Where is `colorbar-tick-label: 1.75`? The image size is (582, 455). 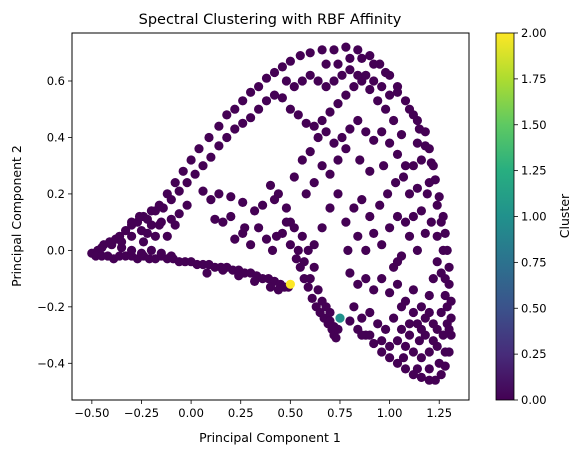 colorbar-tick-label: 1.75 is located at coordinates (534, 79).